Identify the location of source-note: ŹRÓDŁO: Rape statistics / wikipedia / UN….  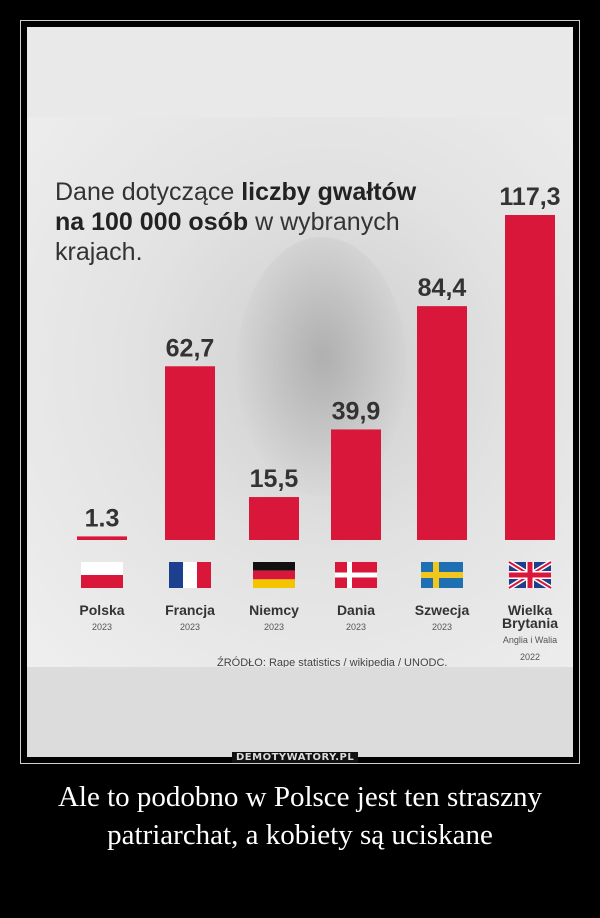
(332, 662).